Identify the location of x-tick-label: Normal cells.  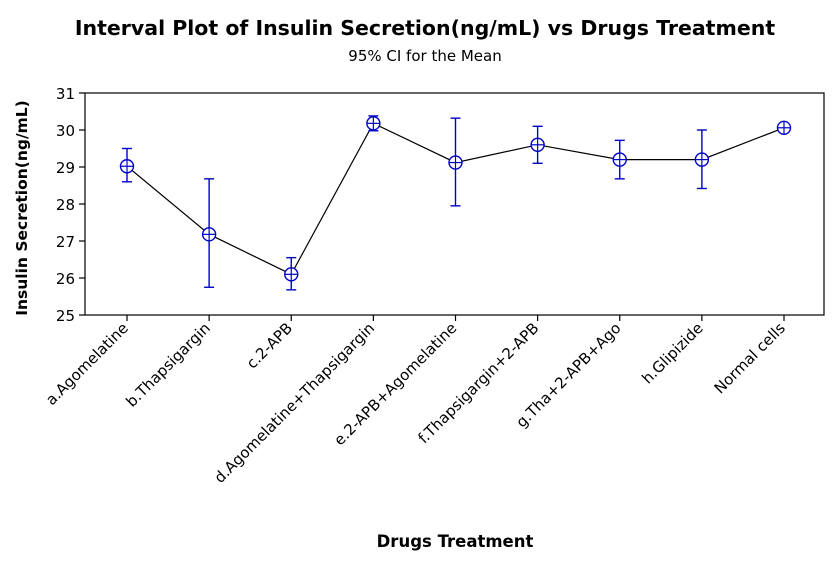
(750, 358).